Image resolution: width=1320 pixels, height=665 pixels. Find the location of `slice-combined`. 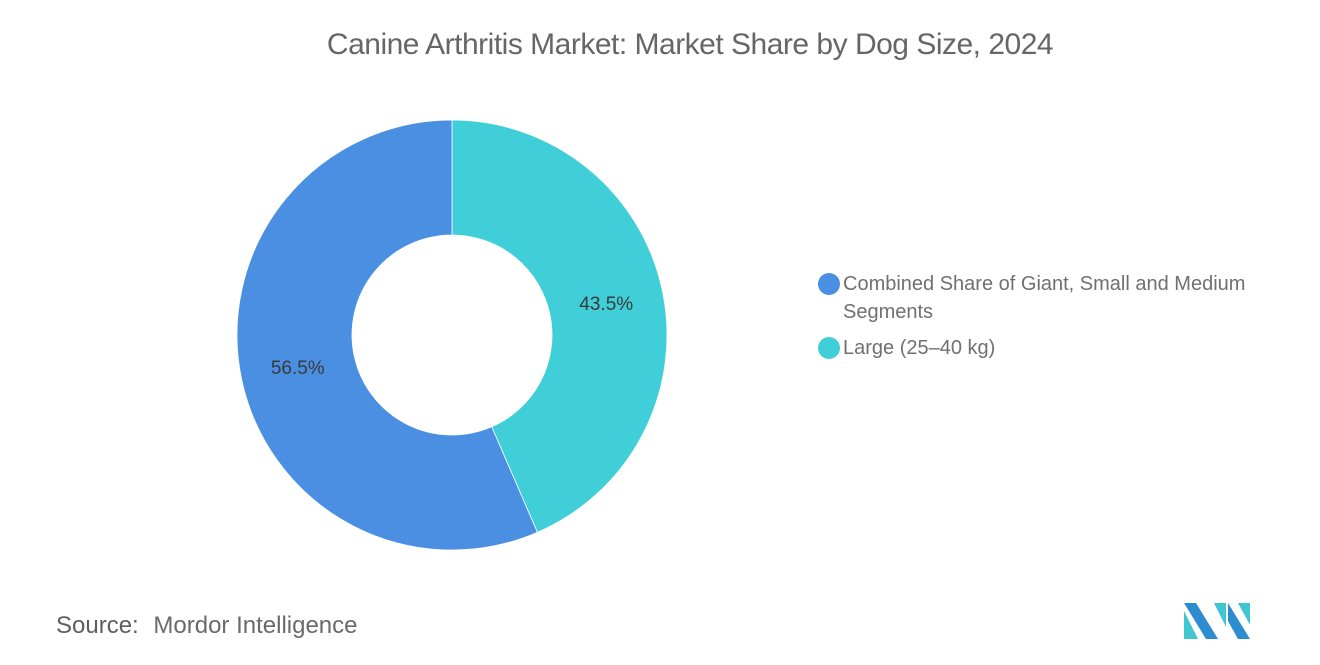

slice-combined is located at coordinates (387, 335).